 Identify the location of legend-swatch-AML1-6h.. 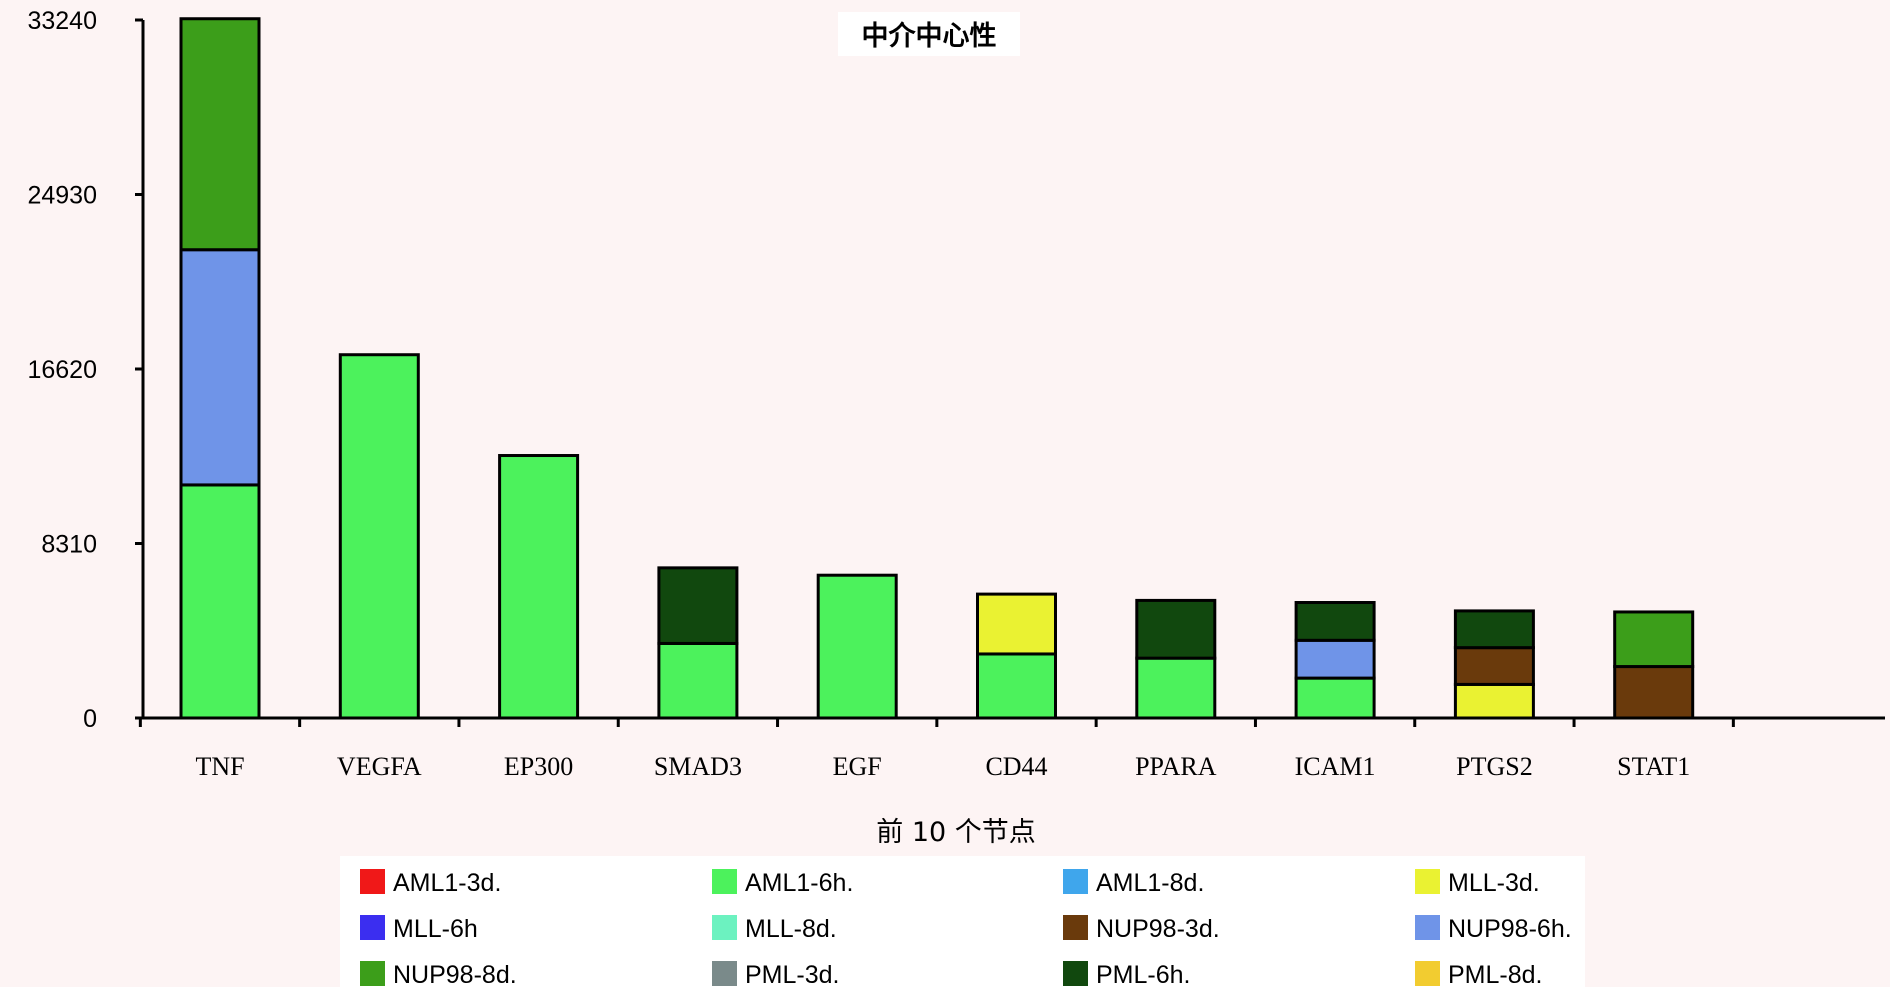
(724, 881).